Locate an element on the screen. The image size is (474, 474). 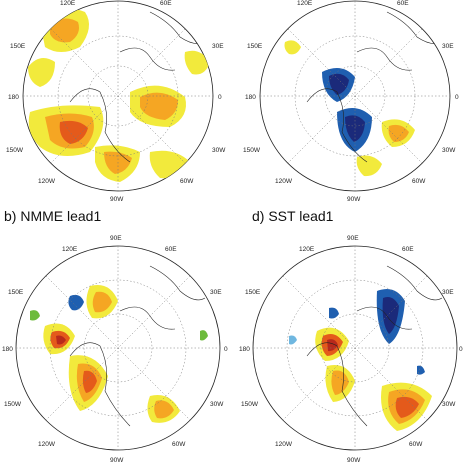
panel-title-b: b) NMME lead1 is located at coordinates (53, 216).